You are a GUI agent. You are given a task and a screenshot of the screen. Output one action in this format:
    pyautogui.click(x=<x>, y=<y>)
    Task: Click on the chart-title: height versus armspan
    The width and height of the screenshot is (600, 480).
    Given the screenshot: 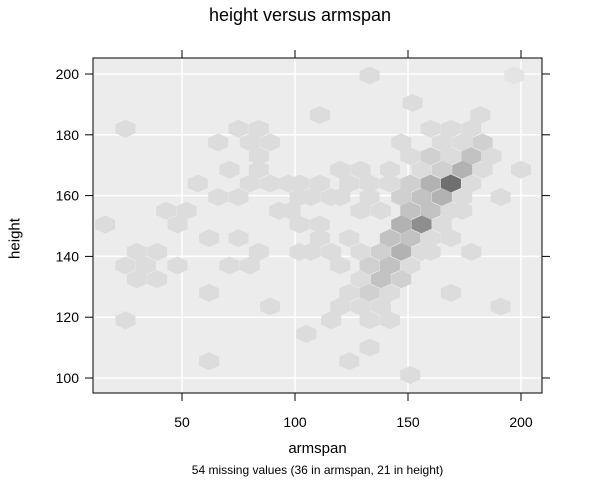 What is the action you would take?
    pyautogui.click(x=300, y=15)
    